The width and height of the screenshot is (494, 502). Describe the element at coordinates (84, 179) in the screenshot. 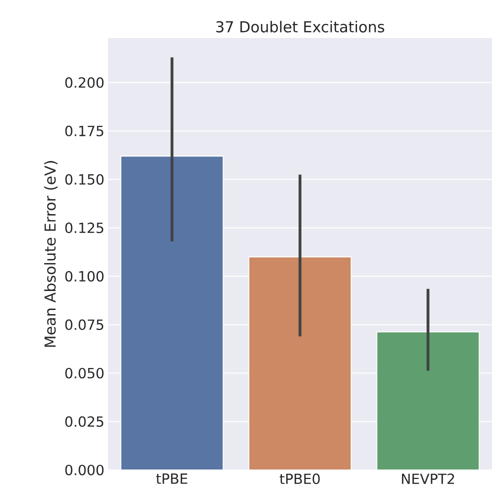

I see `y-tick-label: 0.150` at that location.